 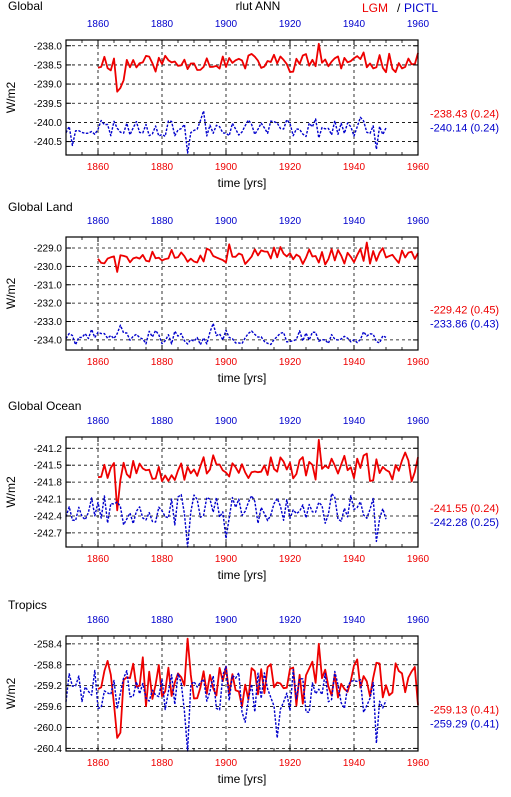 What do you see at coordinates (48, 340) in the screenshot?
I see `y-tick-label: -234.0` at bounding box center [48, 340].